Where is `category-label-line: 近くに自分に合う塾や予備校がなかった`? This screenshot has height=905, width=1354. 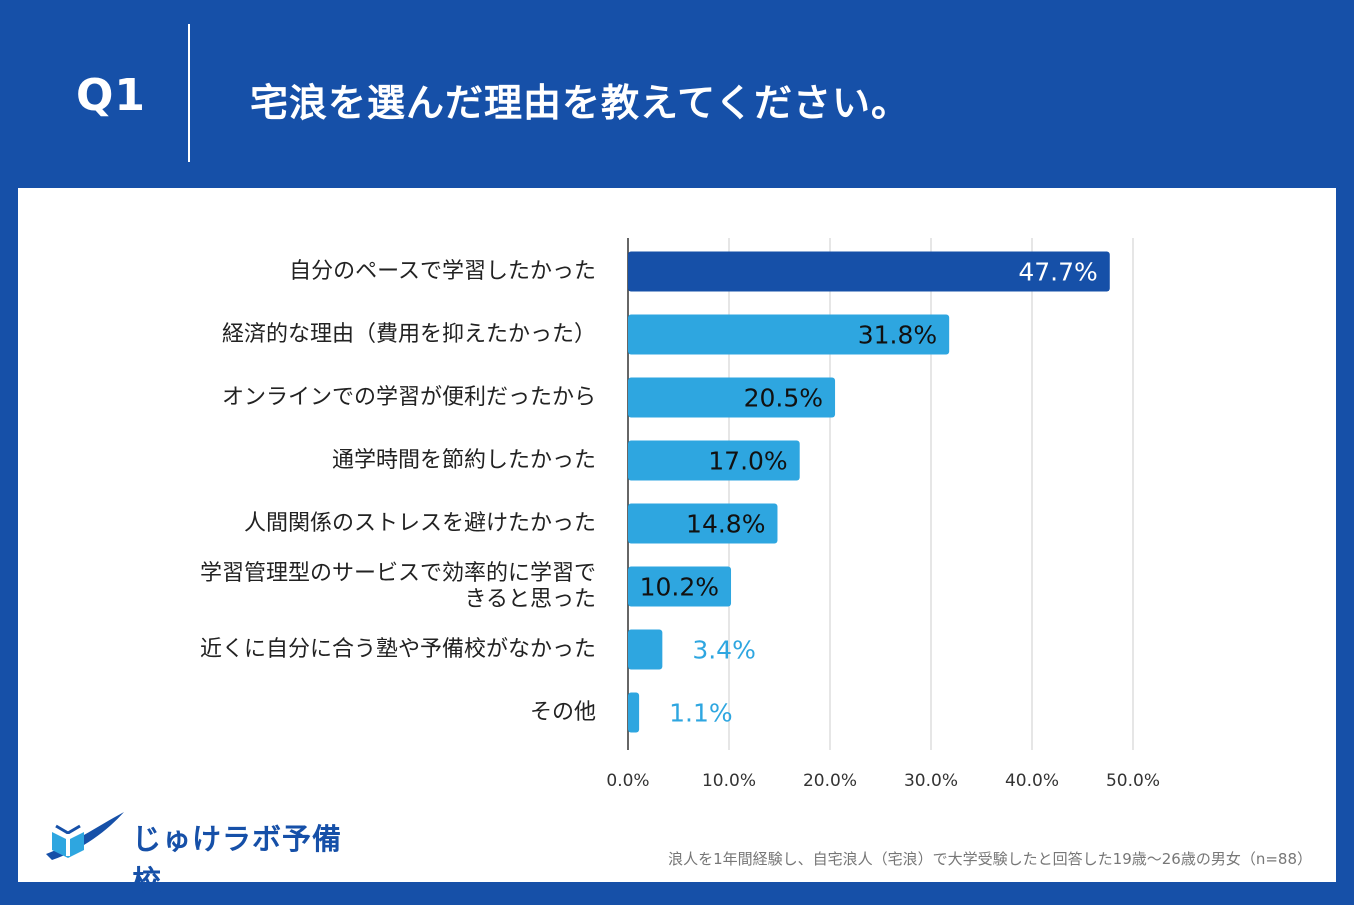
category-label-line: 近くに自分に合う塾や予備校がなかった is located at coordinates (397, 649).